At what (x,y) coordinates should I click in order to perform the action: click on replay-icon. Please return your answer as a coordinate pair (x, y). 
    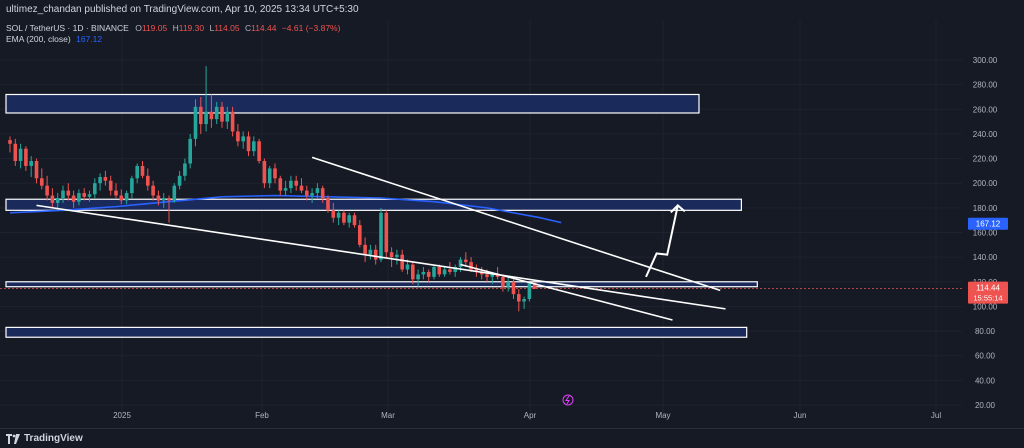
    Looking at the image, I should click on (568, 400).